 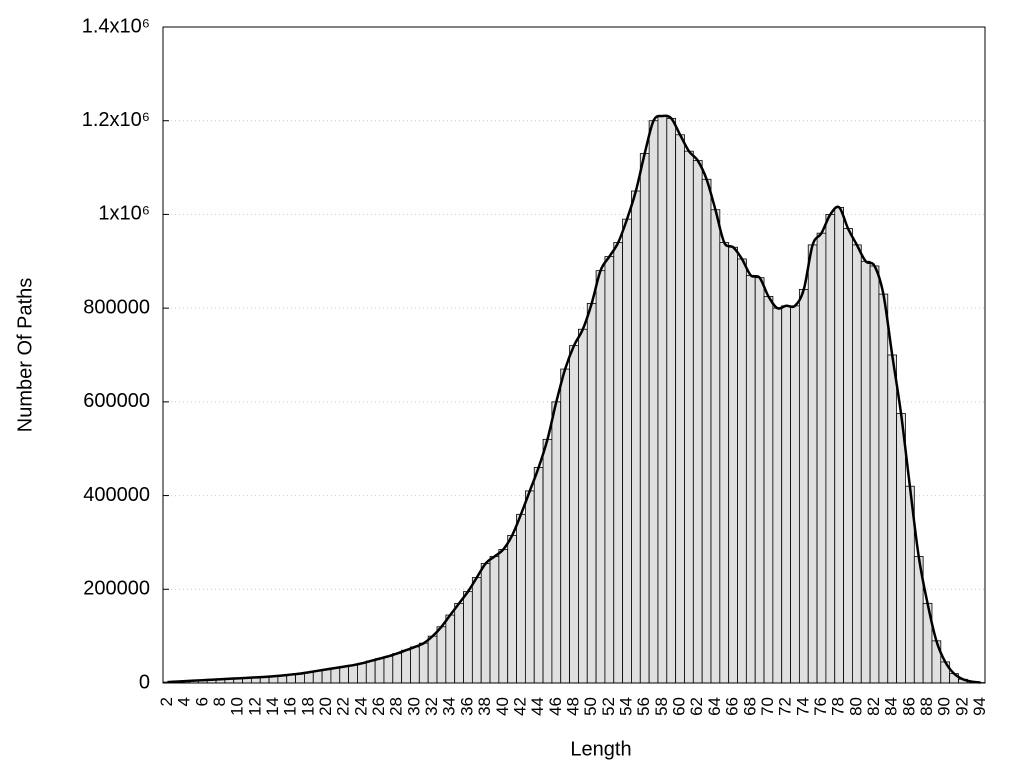 I want to click on y-tick-label: 1.4x10⁶, so click(x=116, y=26).